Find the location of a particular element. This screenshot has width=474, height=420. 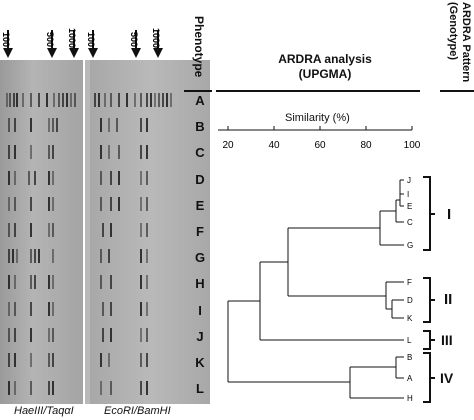

pattern-header-text: ARDRA Pattern (Genotype) is located at coordinates (459, 42).